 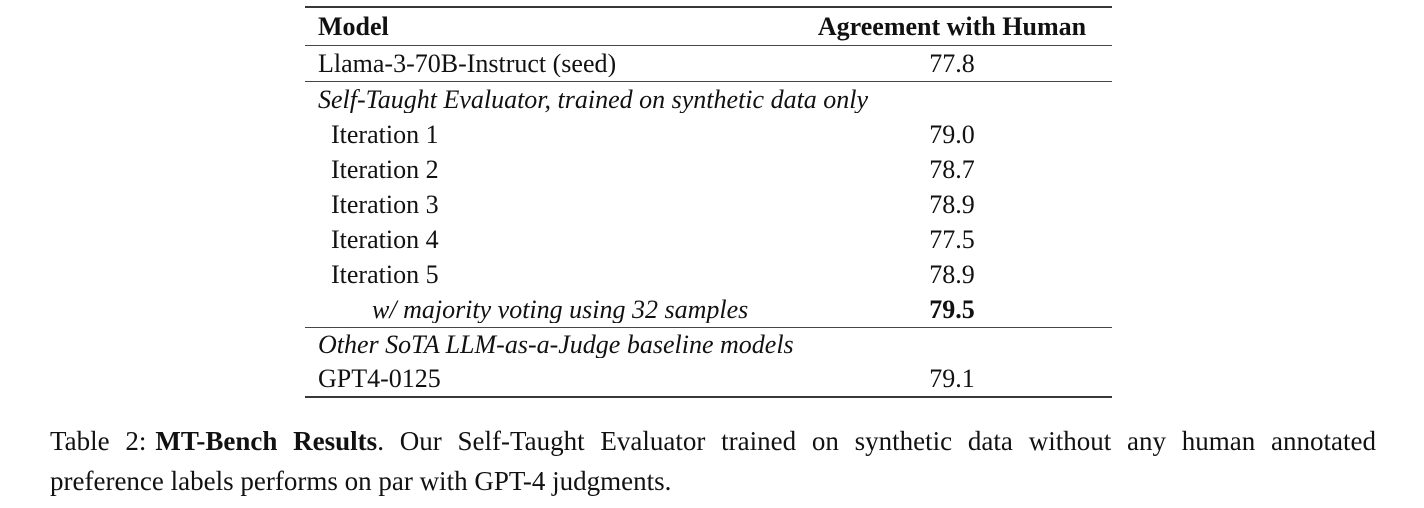 I want to click on table-row: Llama-3-70B-Instruct (seed) 77.8, so click(x=708, y=63).